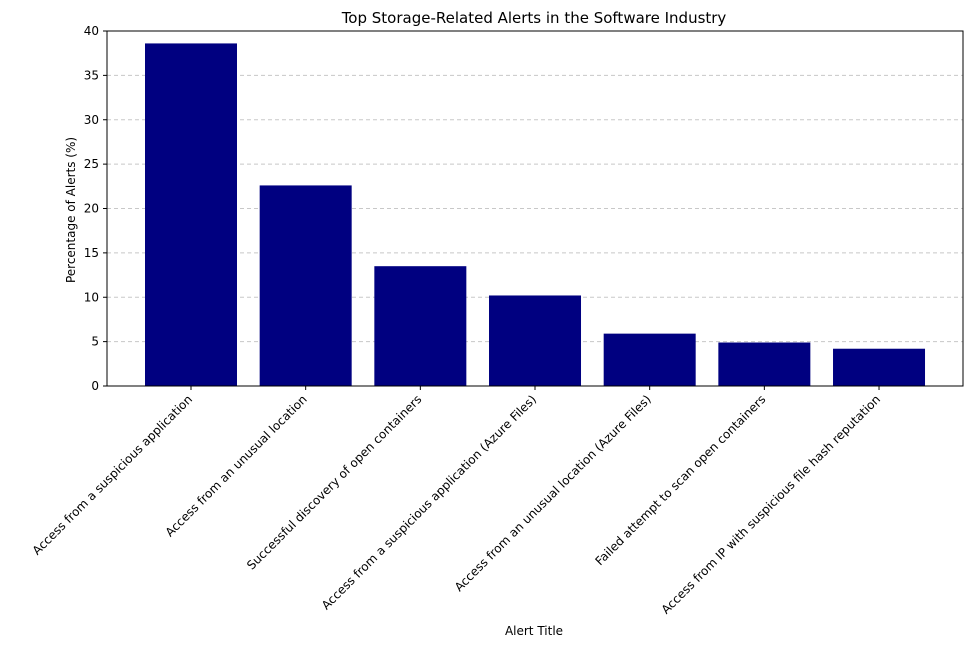 This screenshot has height=650, width=975. Describe the element at coordinates (236, 465) in the screenshot. I see `x-tick-label: Access from an unusual location` at that location.